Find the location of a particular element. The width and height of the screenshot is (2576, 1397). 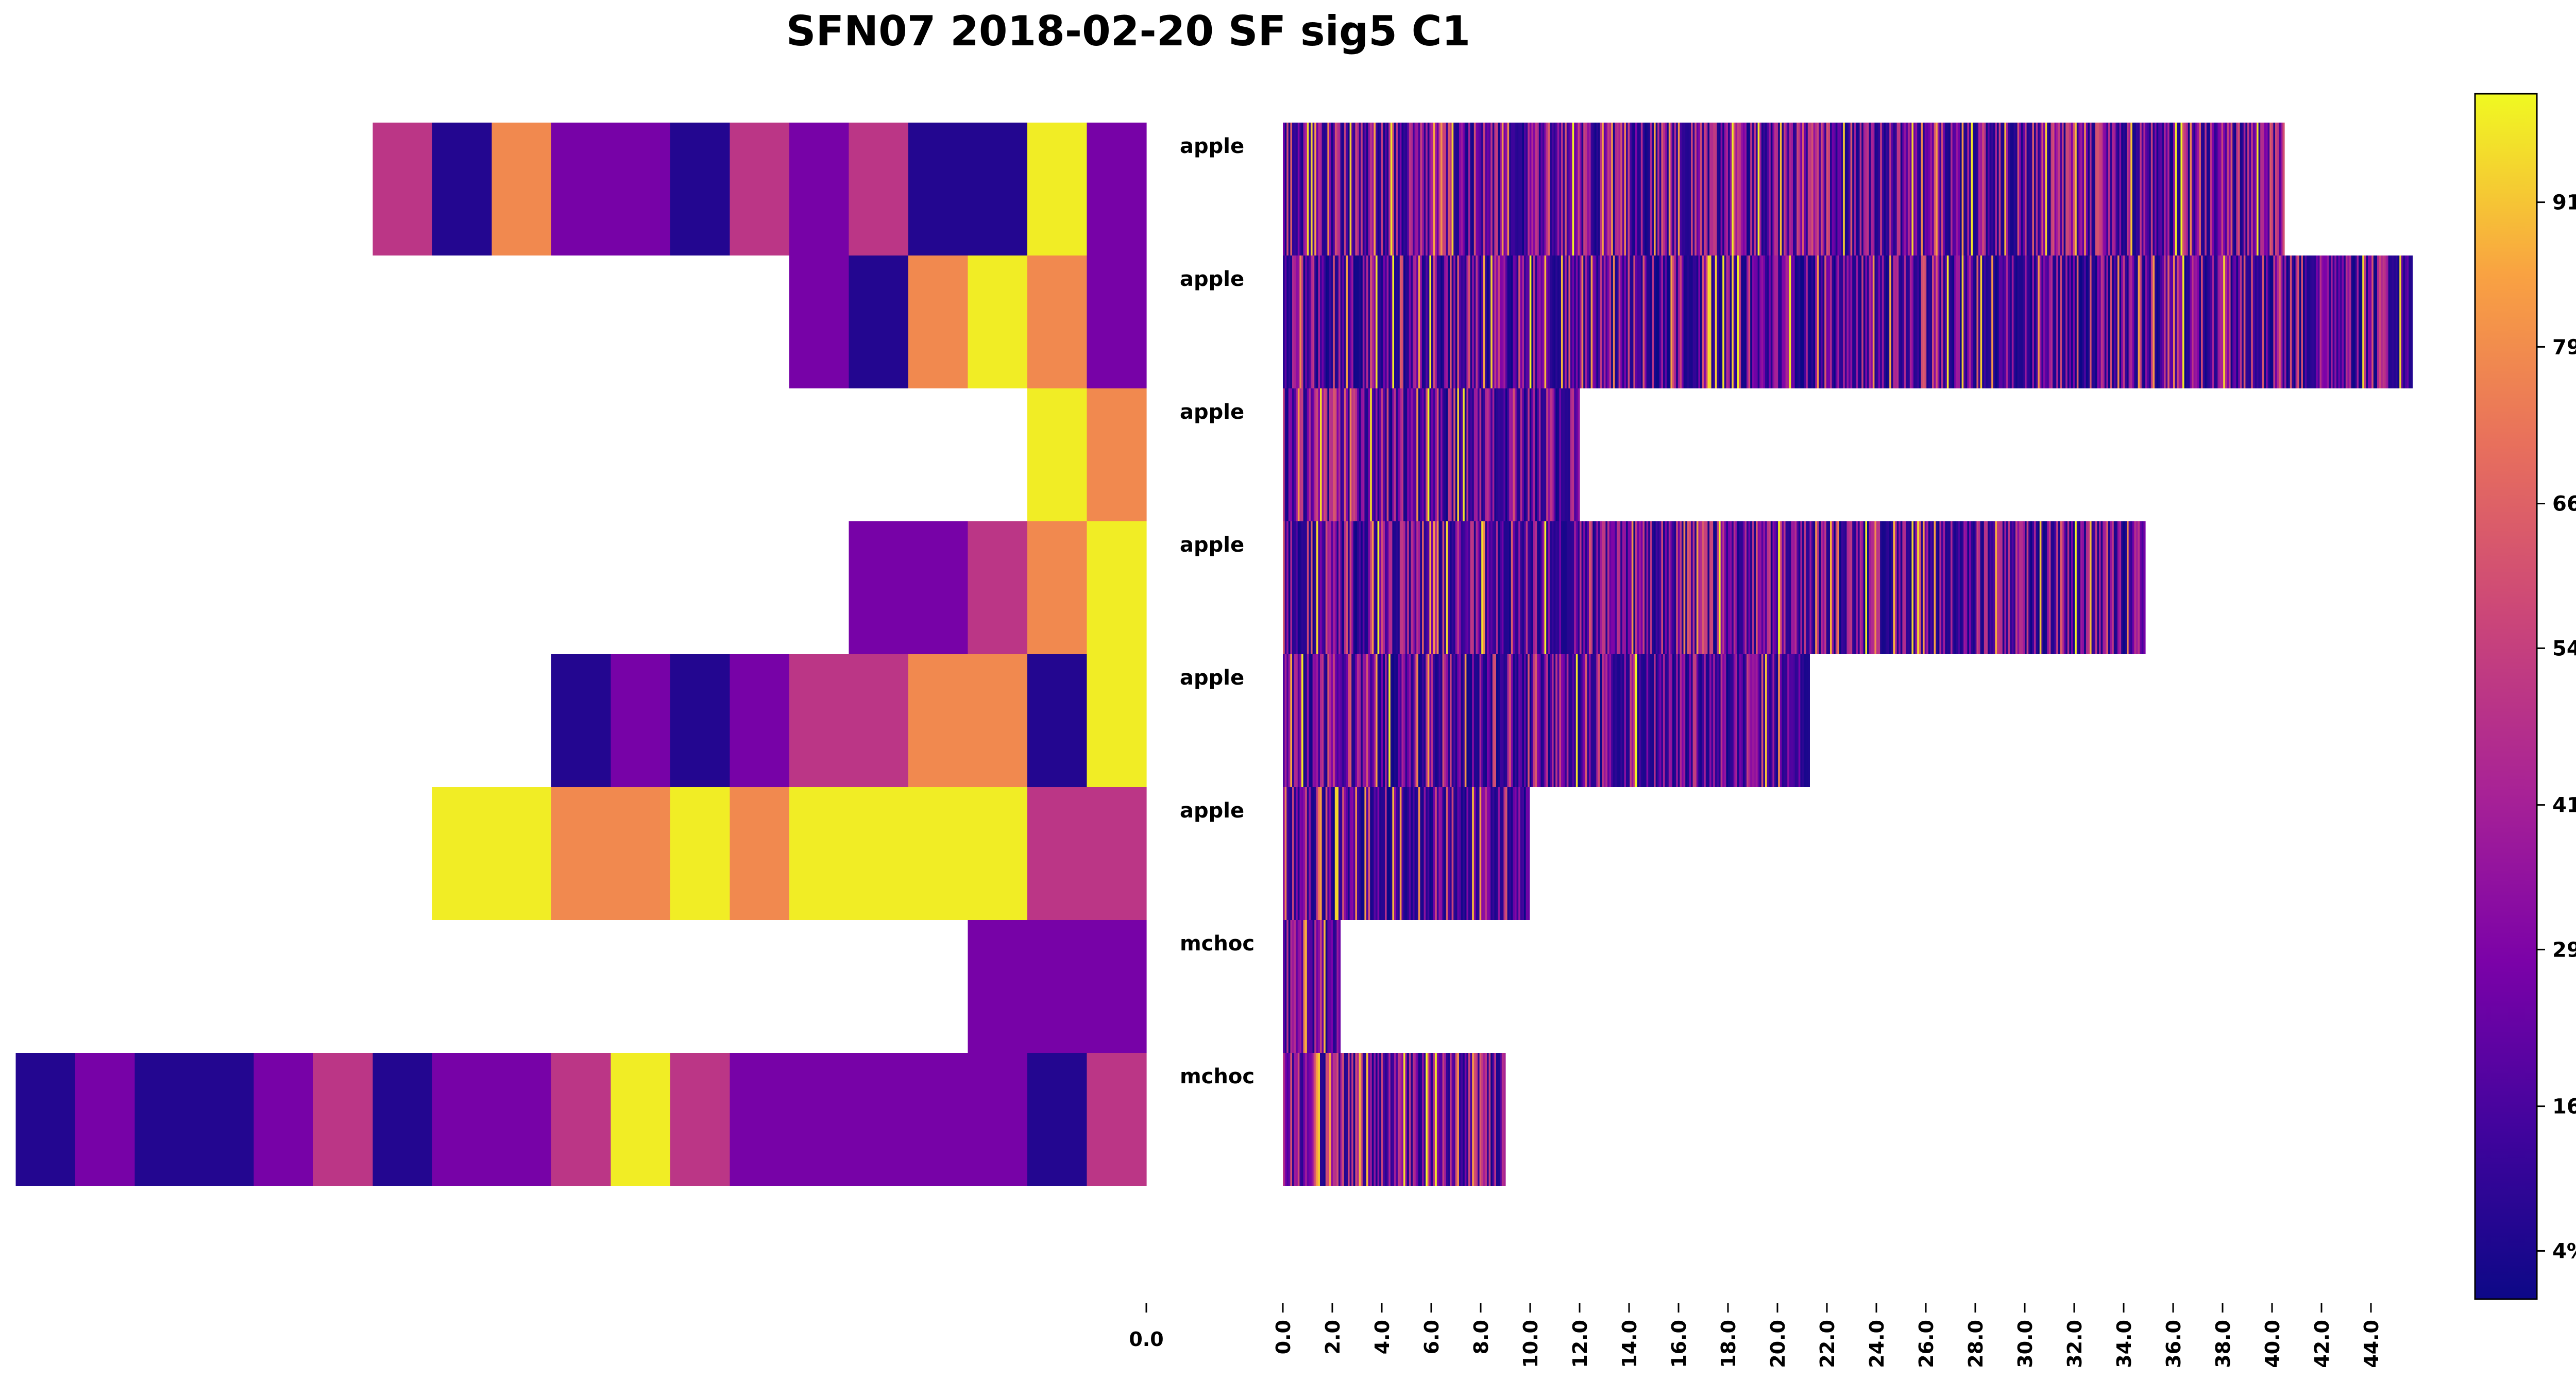

right-x-tick-label: 18.0 is located at coordinates (1728, 1344).